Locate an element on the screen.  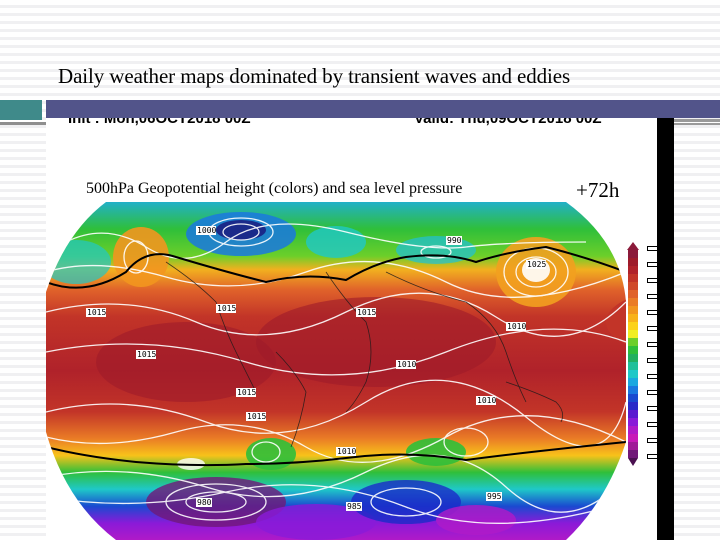
divider-left is located at coordinates (23, 123).